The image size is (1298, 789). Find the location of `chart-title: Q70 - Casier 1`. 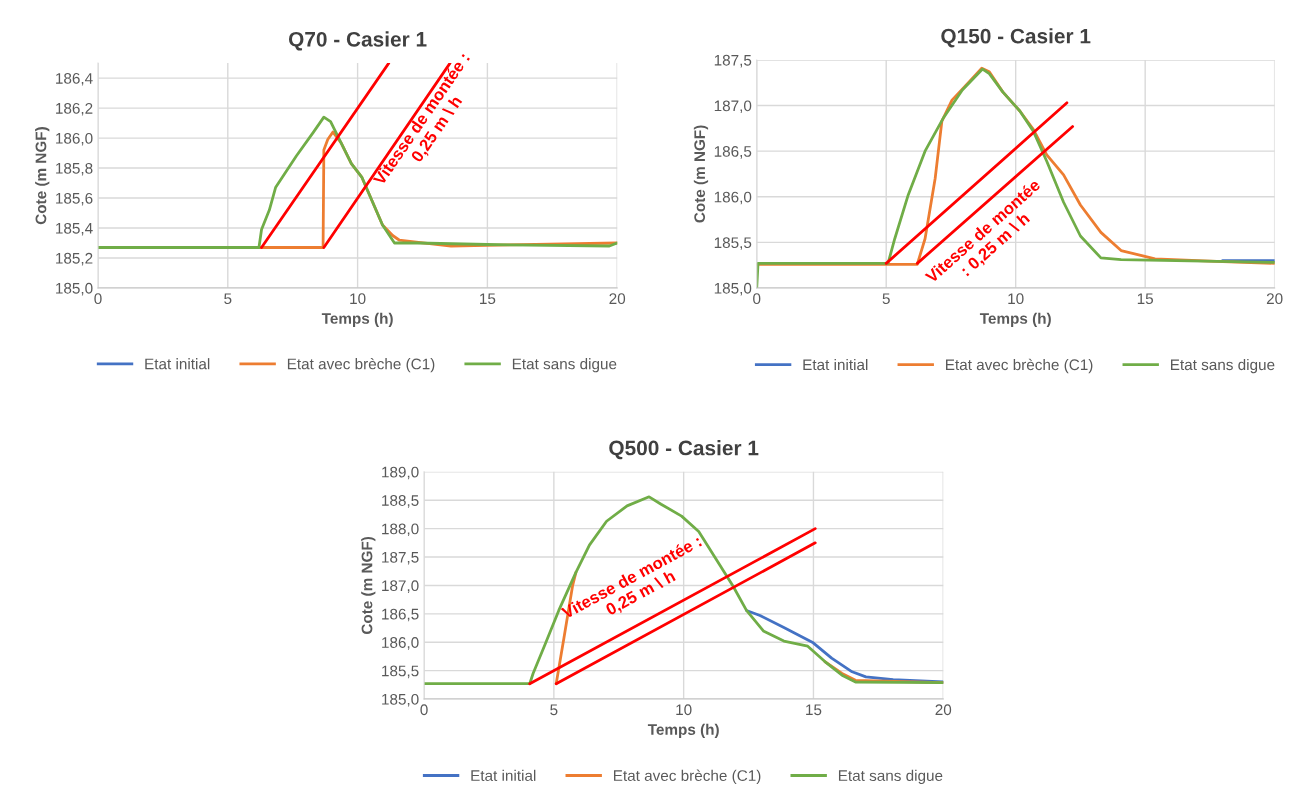

chart-title: Q70 - Casier 1 is located at coordinates (357, 41).